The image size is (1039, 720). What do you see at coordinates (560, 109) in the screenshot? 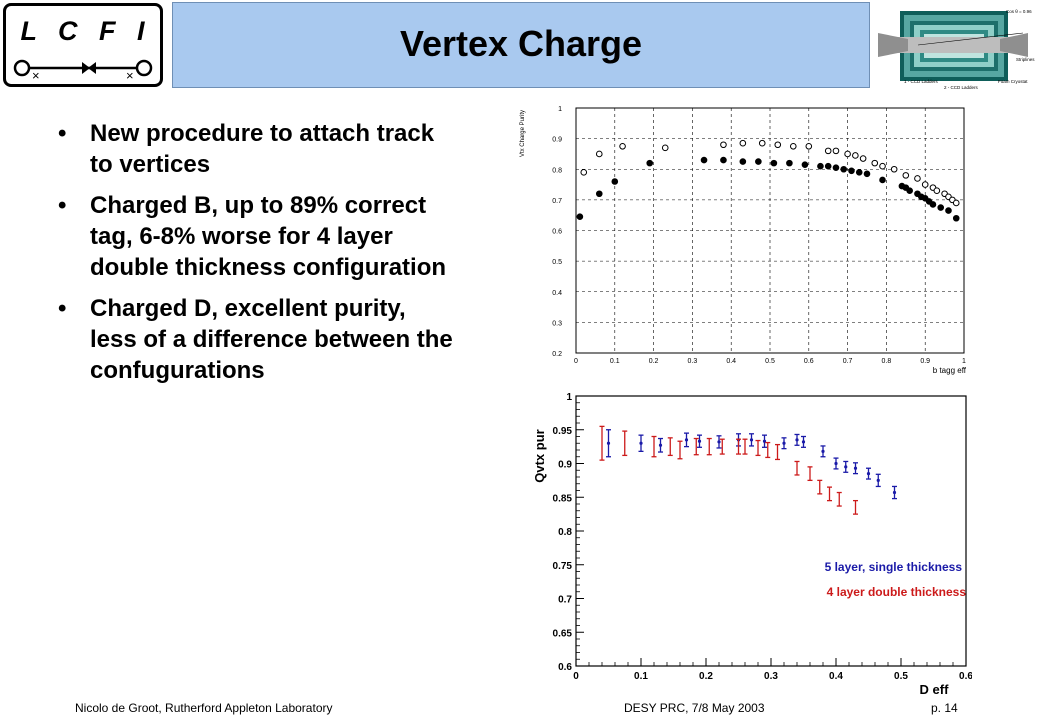
I see `top-y-tick-label: 1` at bounding box center [560, 109].